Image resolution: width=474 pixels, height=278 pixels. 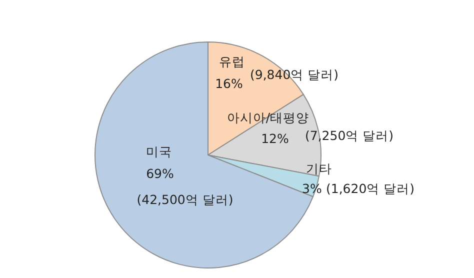 I want to click on slice-label: 유럽, so click(x=232, y=61).